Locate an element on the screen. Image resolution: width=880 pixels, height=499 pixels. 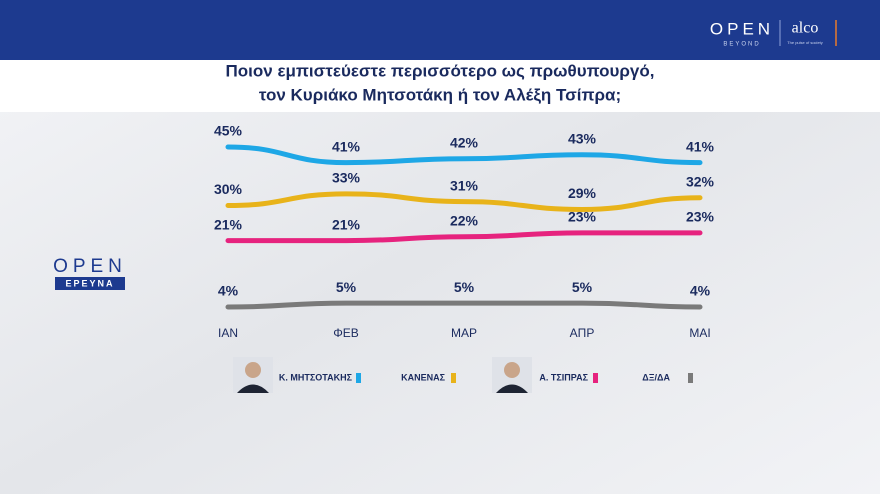
data-label: 45% is located at coordinates (228, 131).